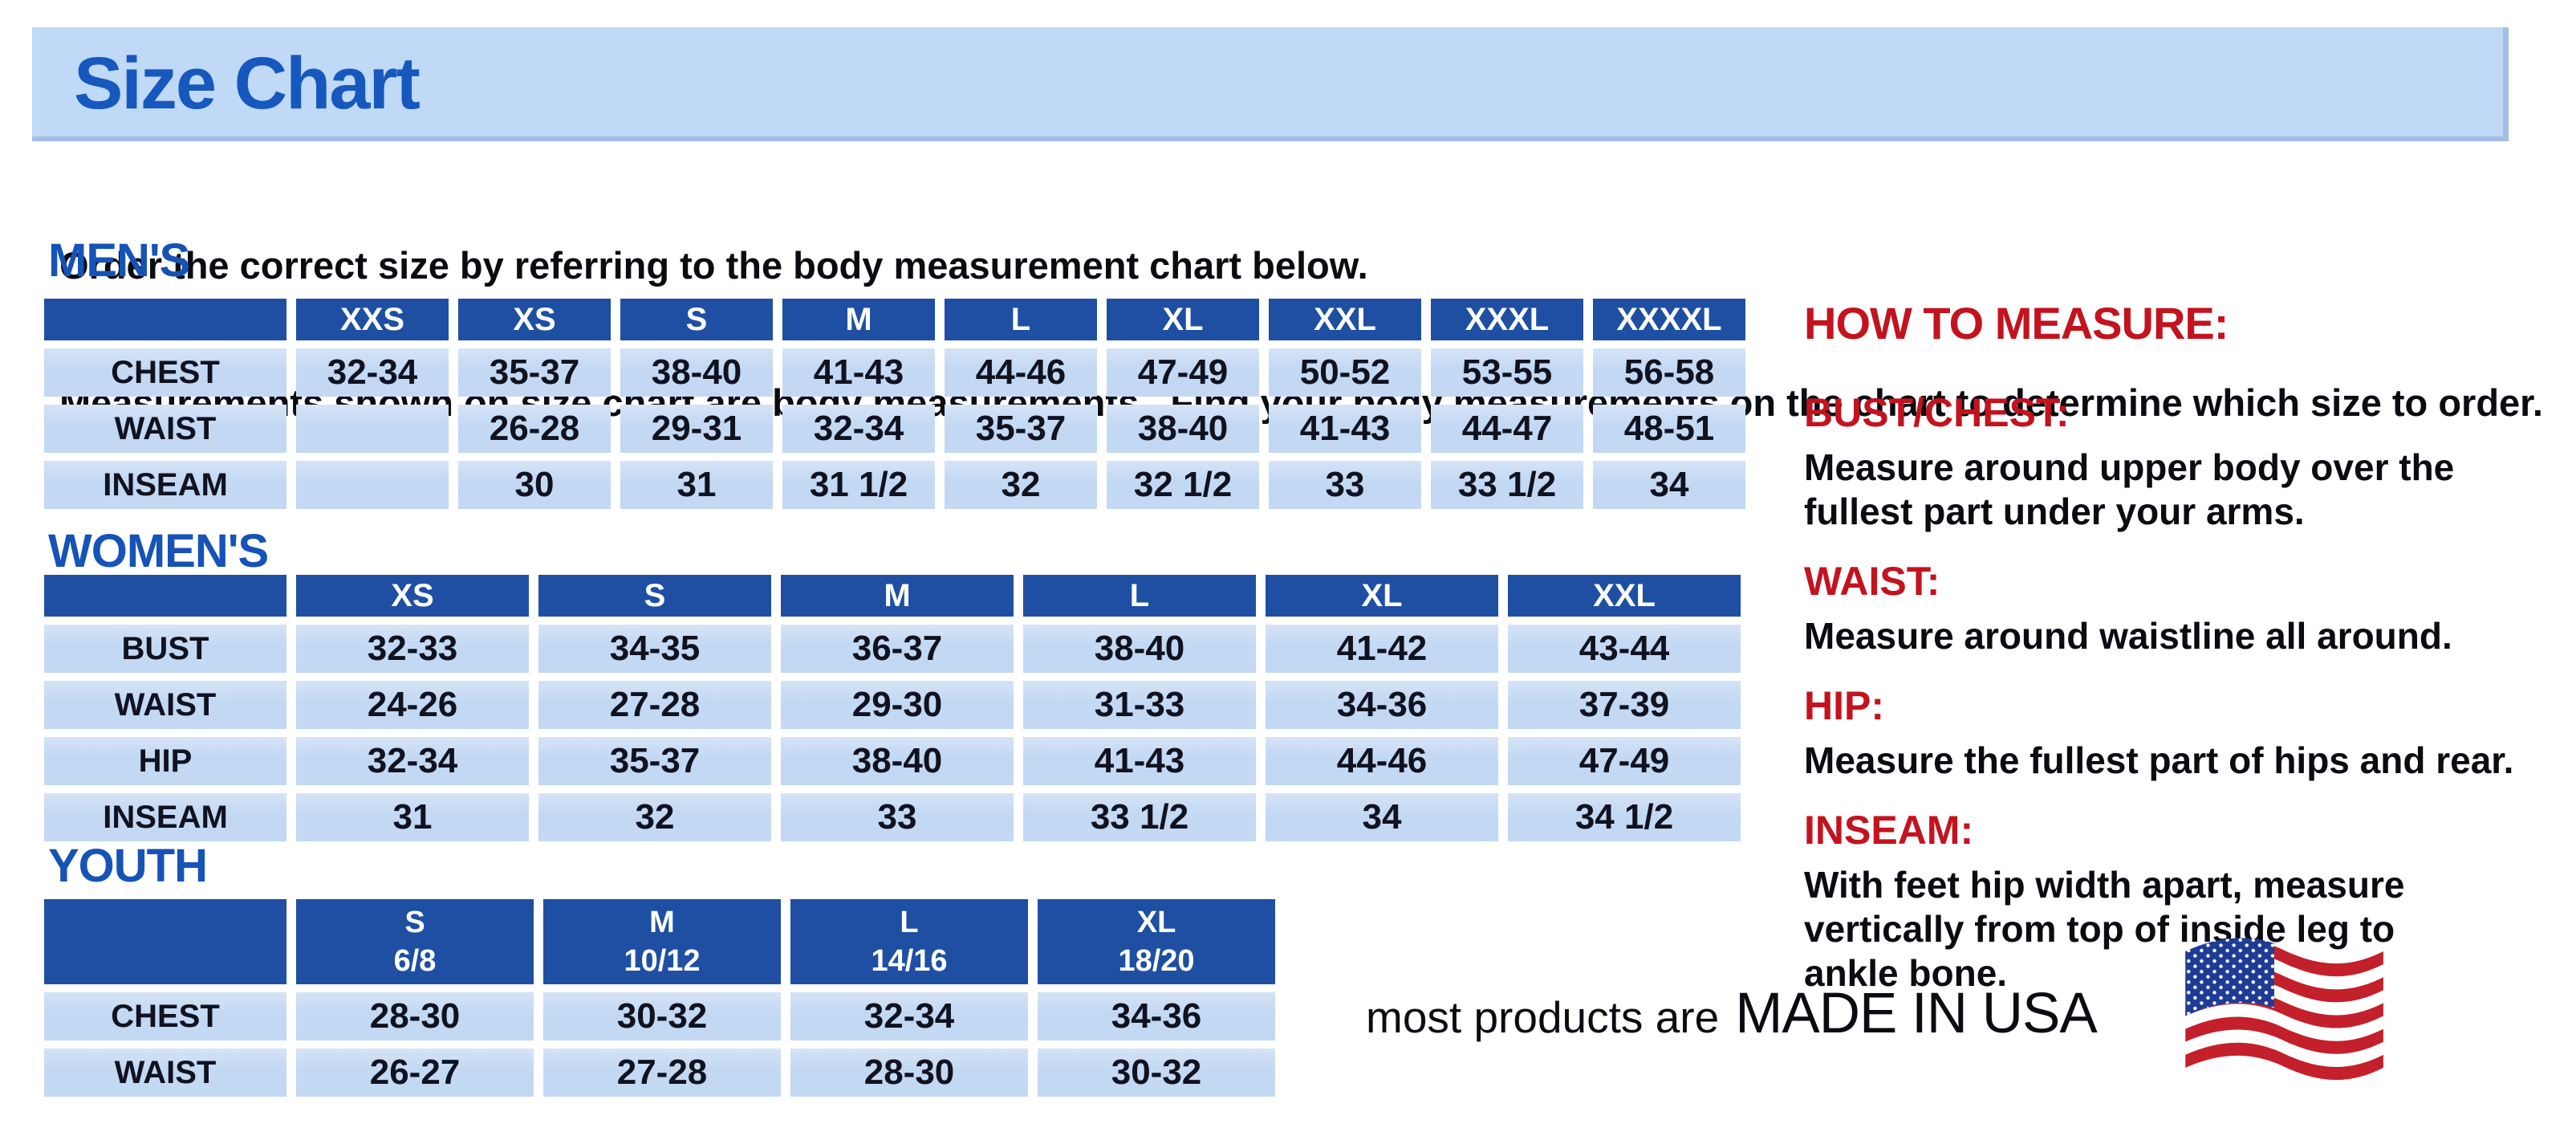  Describe the element at coordinates (1183, 485) in the screenshot. I see `size-cell: 32 1/2` at that location.